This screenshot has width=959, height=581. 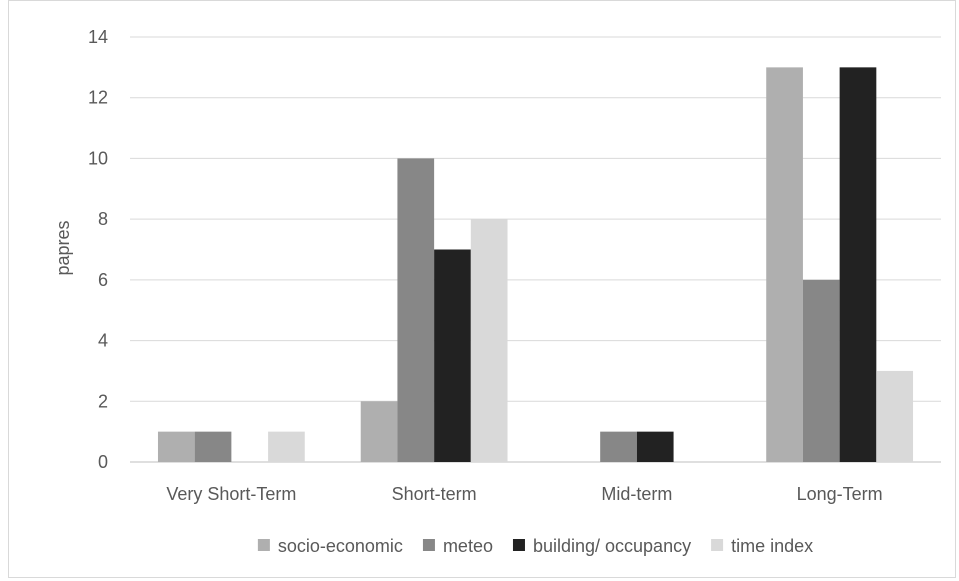 What do you see at coordinates (612, 546) in the screenshot?
I see `legend-label: building/ occupancy` at bounding box center [612, 546].